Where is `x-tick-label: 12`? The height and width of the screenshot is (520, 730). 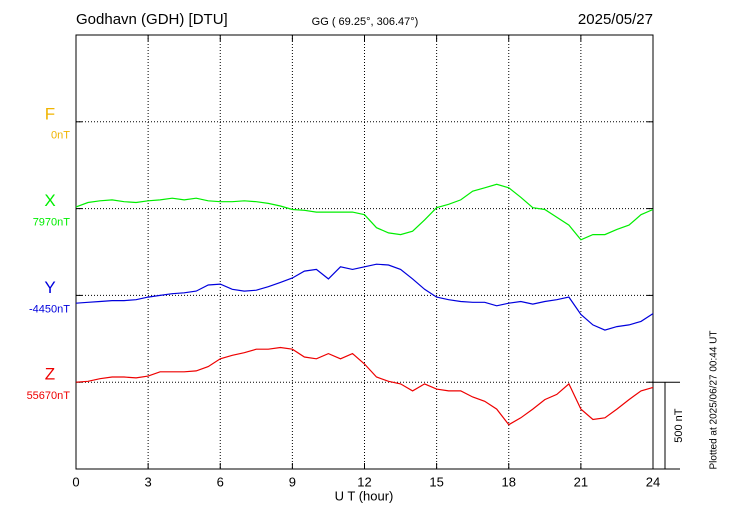
x-tick-label: 12 is located at coordinates (364, 481).